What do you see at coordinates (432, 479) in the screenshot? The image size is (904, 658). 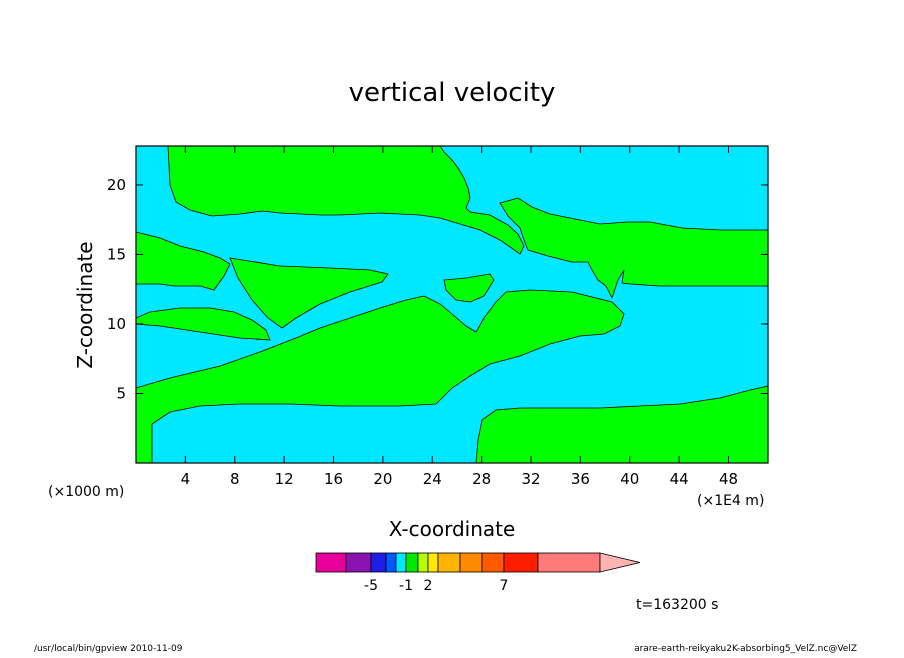 I see `x-tick-label: 24` at bounding box center [432, 479].